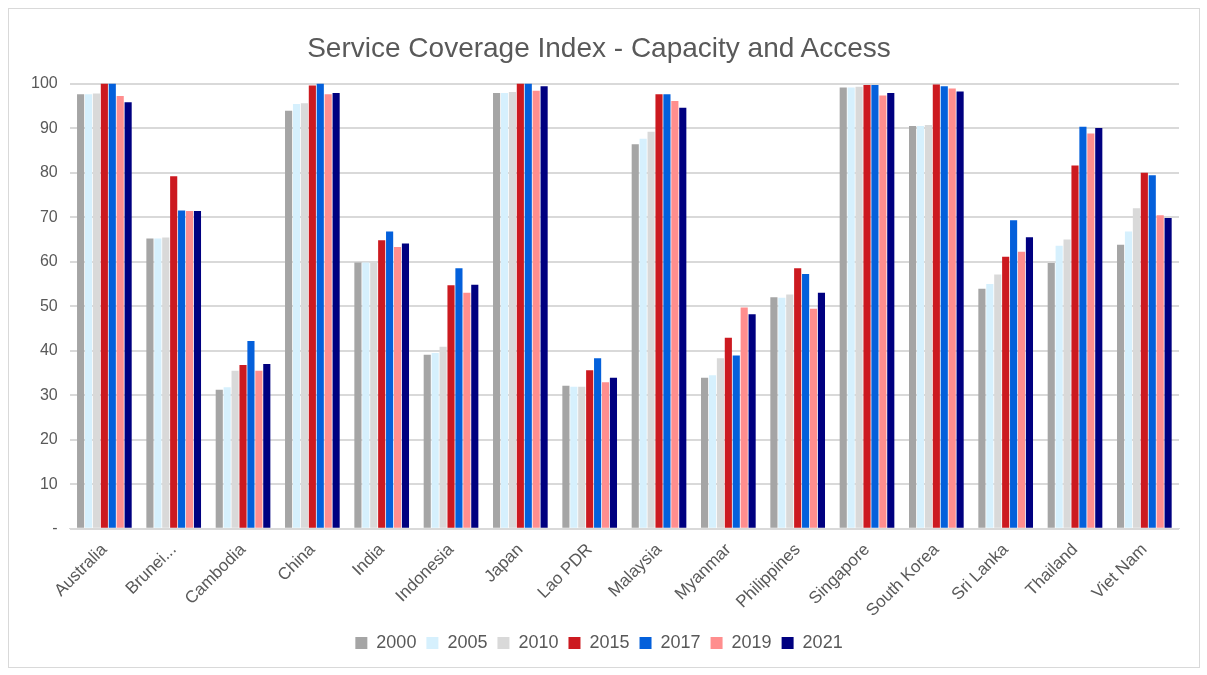 The width and height of the screenshot is (1207, 675). Describe the element at coordinates (599, 47) in the screenshot. I see `chart-title: Service Coverage Index - Capacity and Access` at that location.